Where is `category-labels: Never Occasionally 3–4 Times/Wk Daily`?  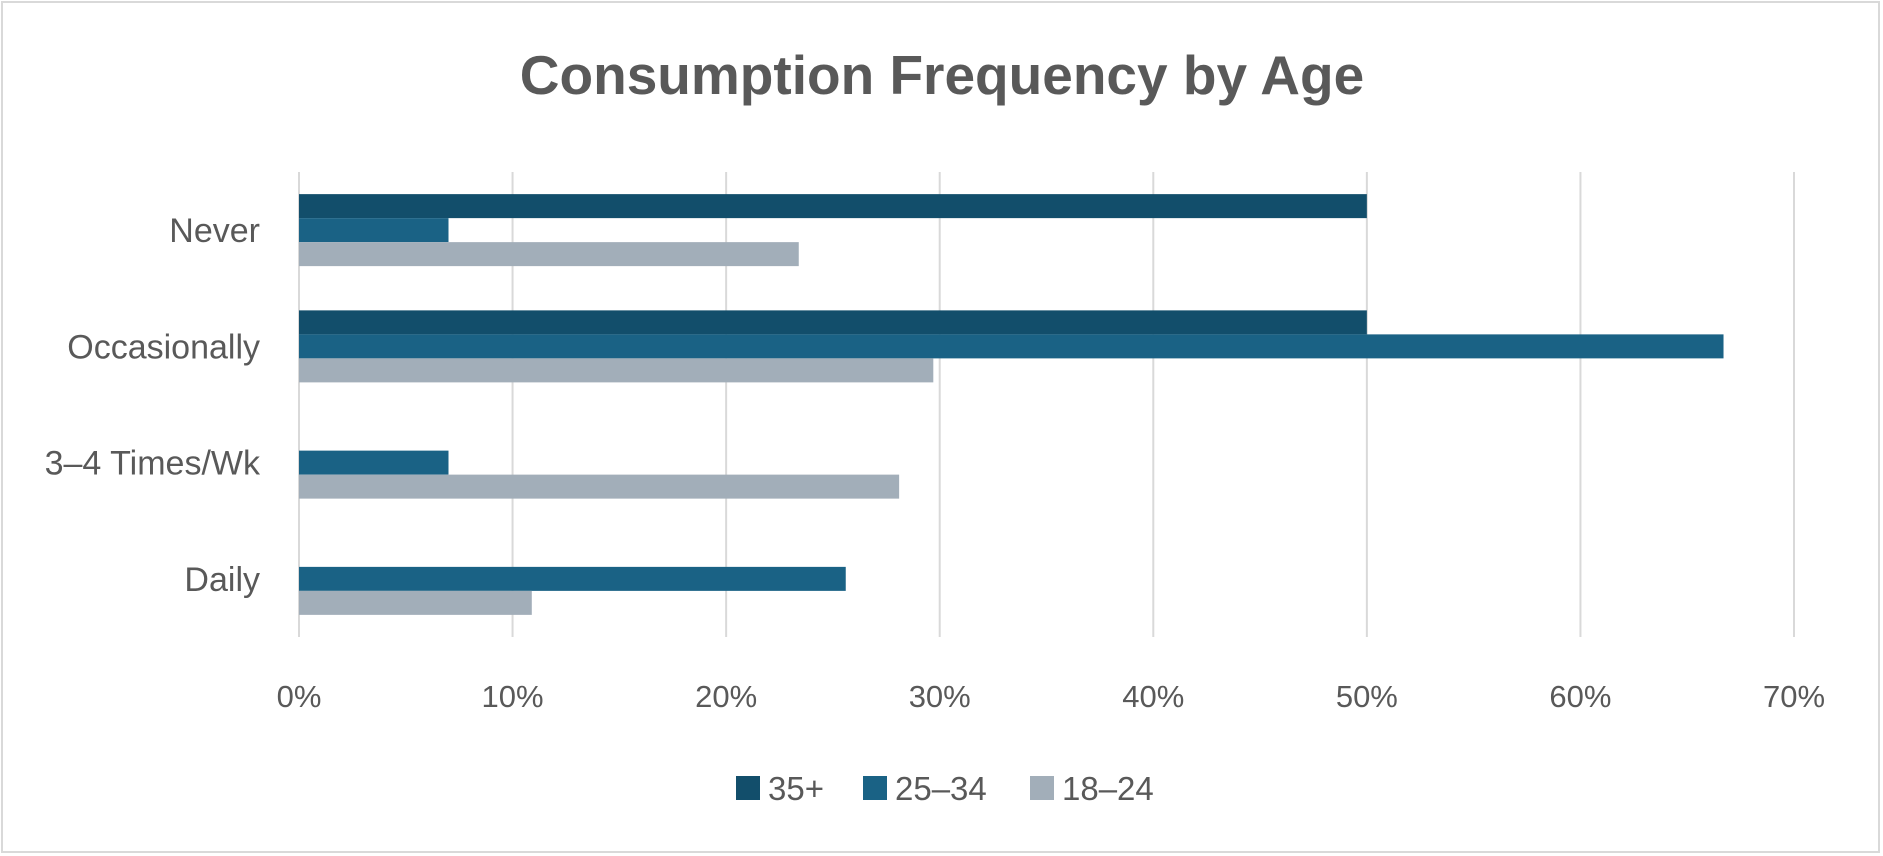
category-labels: Never Occasionally 3–4 Times/Wk Daily is located at coordinates (153, 405).